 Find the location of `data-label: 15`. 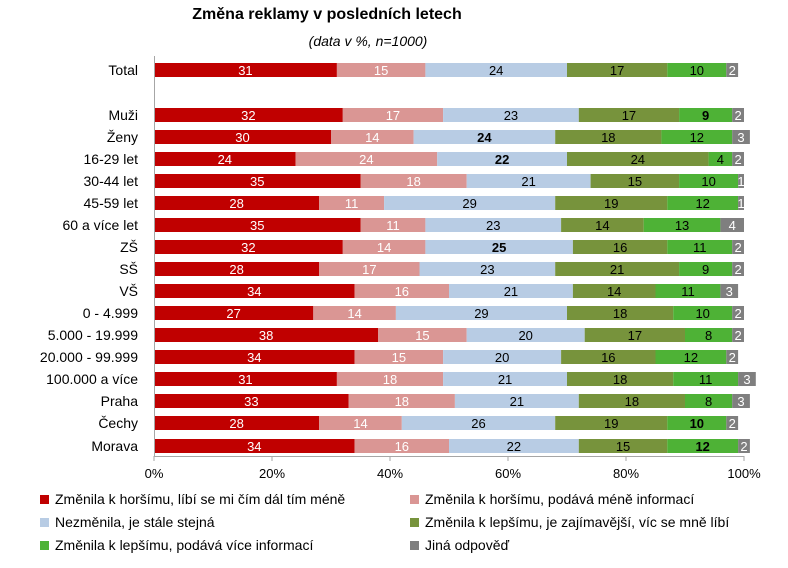

data-label: 15 is located at coordinates (635, 181).